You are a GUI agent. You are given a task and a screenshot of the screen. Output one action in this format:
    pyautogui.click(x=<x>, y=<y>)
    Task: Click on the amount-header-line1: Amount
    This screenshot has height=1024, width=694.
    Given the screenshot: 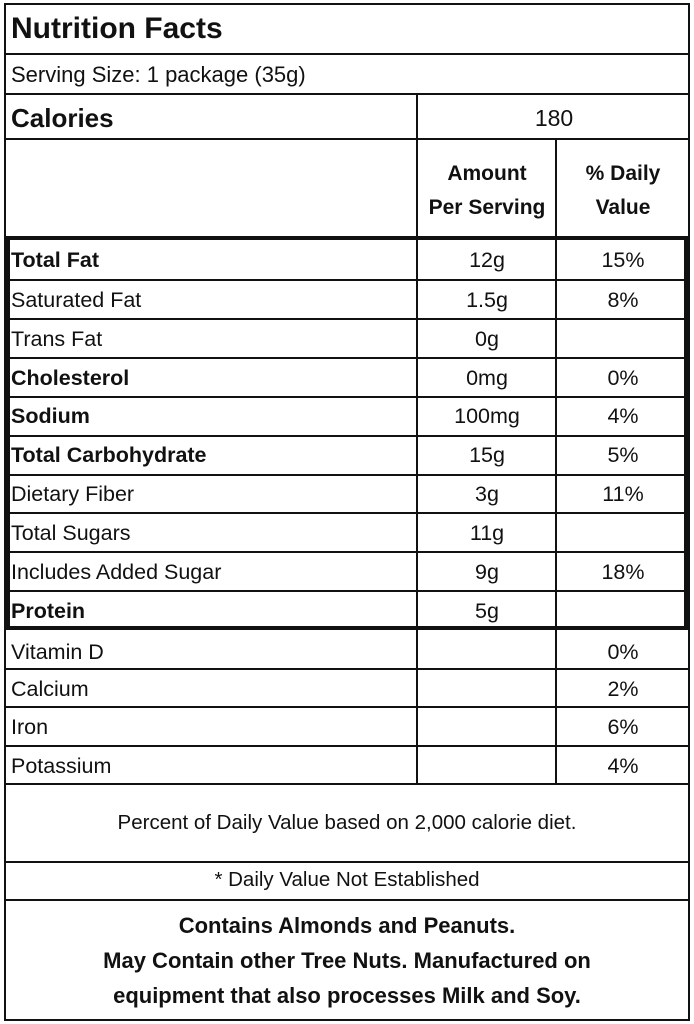 What is the action you would take?
    pyautogui.click(x=487, y=173)
    